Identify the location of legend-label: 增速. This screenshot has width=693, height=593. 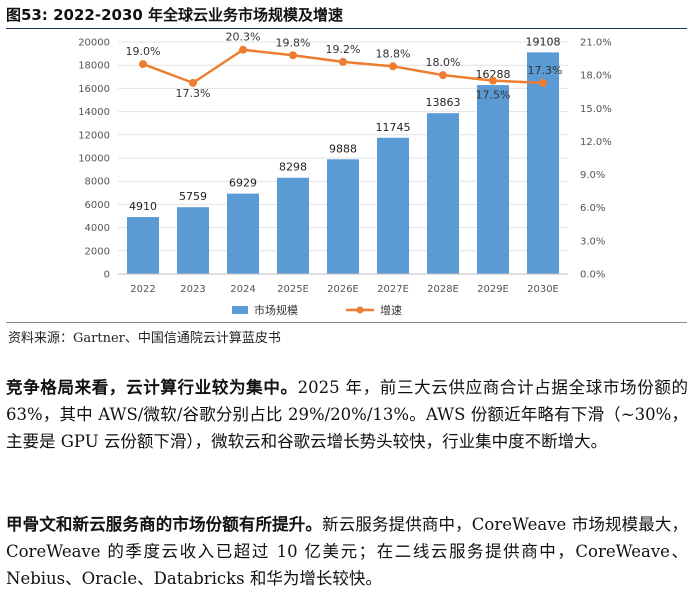
(391, 310).